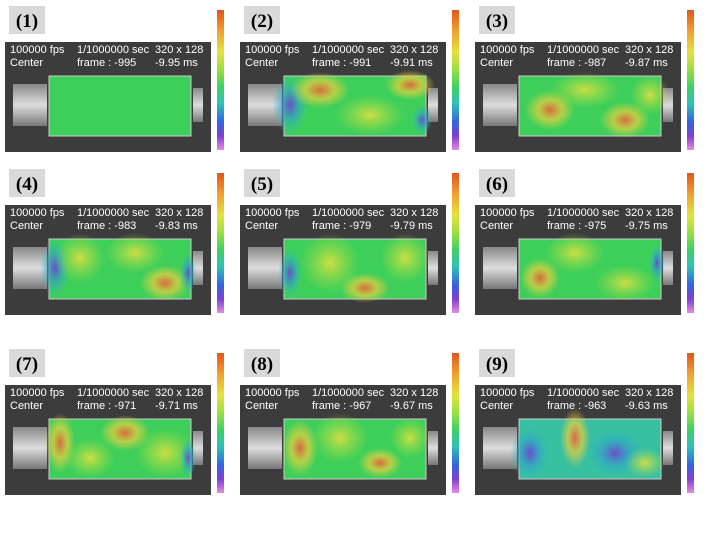 This screenshot has width=713, height=541. Describe the element at coordinates (497, 21) in the screenshot. I see `panel-label: (3)` at that location.